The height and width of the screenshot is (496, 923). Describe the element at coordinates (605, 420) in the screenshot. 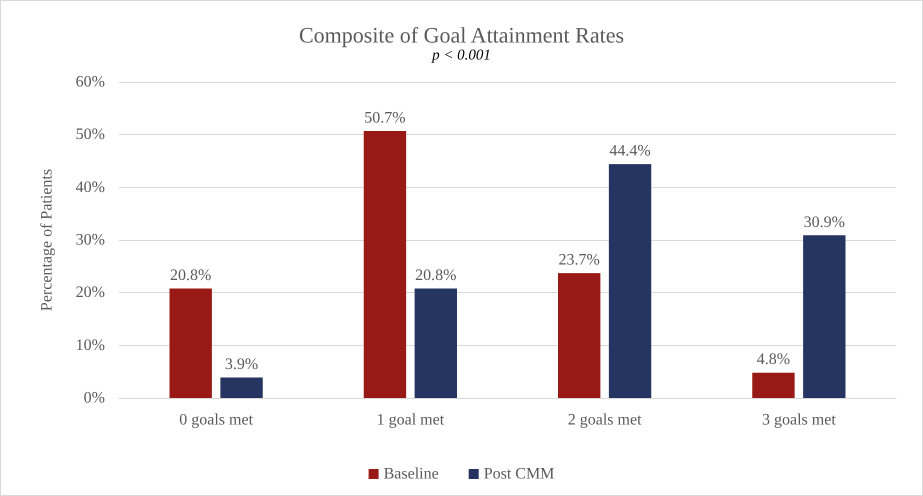

I see `x-tick-label: 2 goals met` at that location.